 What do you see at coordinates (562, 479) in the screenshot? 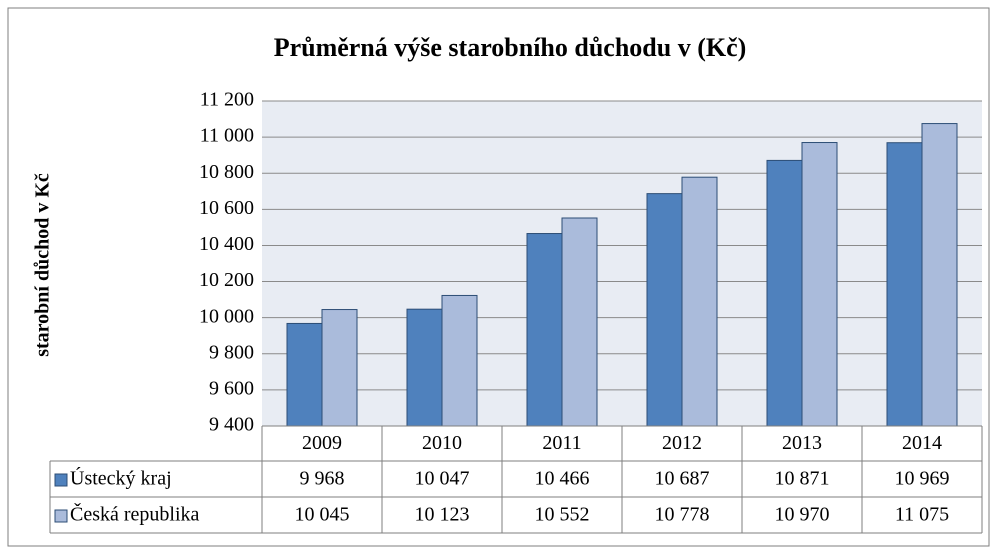
I see `data-table-value: 10 466` at bounding box center [562, 479].